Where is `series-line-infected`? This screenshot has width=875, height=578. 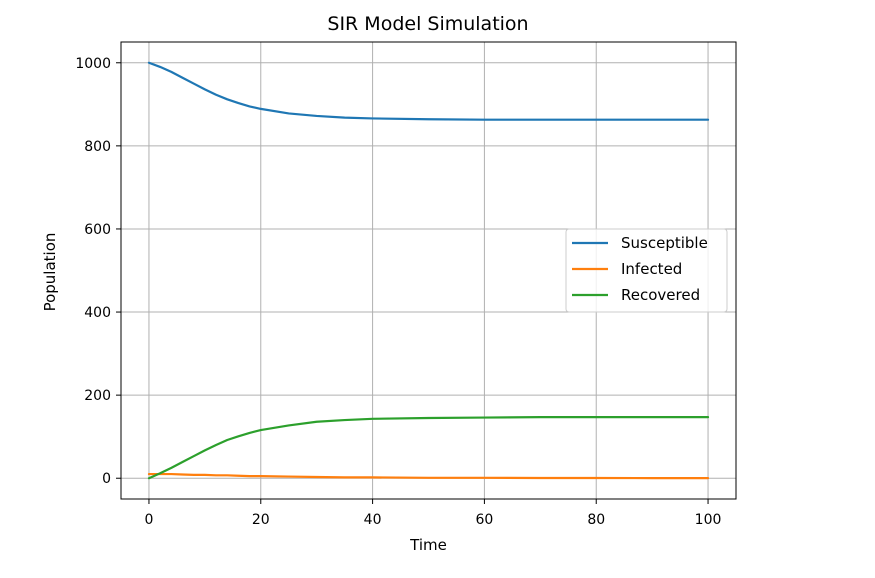
series-line-infected is located at coordinates (428, 476).